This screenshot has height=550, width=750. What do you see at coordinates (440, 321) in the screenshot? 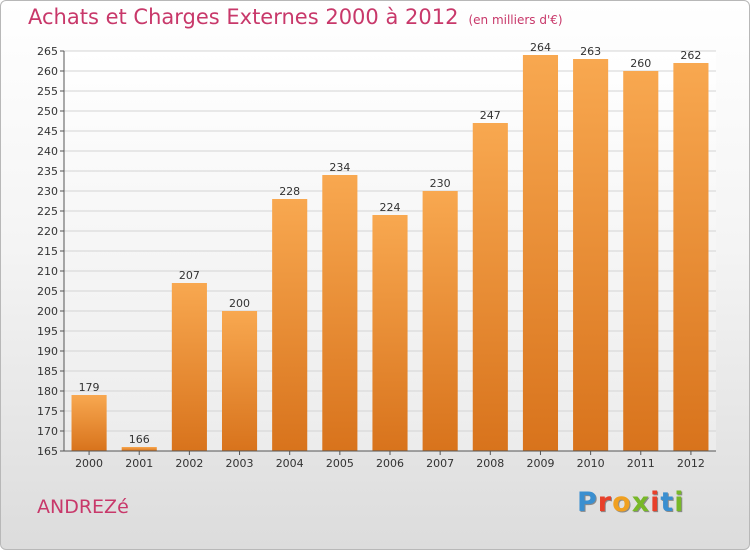
I see `bar-2007` at bounding box center [440, 321].